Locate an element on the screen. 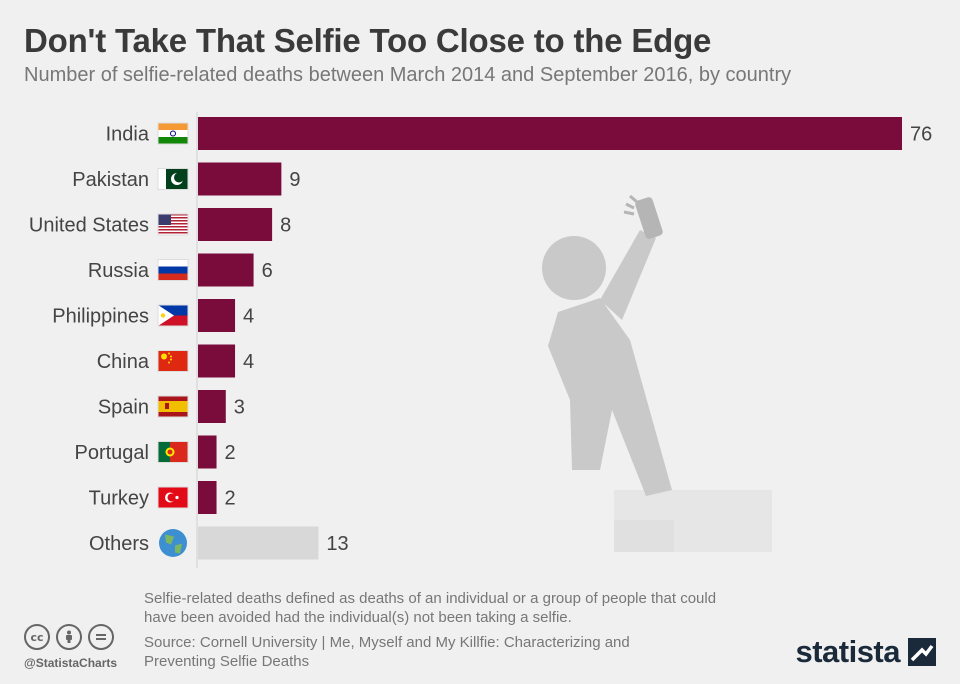  person-arm-icon is located at coordinates (628, 275).